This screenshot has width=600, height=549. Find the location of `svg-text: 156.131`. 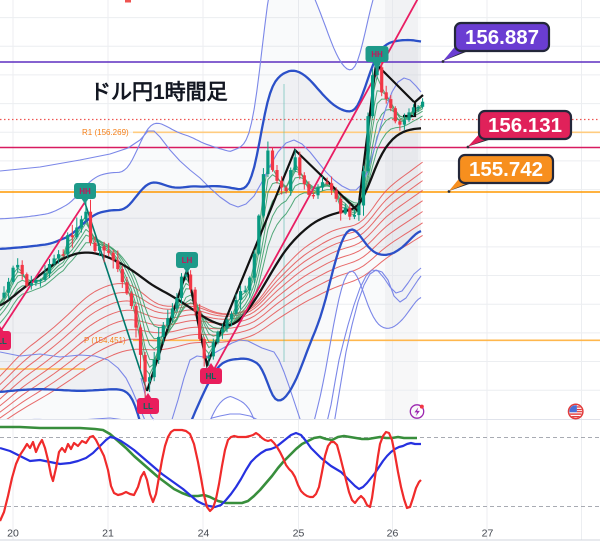

svg-text: 156.131 is located at coordinates (525, 125).